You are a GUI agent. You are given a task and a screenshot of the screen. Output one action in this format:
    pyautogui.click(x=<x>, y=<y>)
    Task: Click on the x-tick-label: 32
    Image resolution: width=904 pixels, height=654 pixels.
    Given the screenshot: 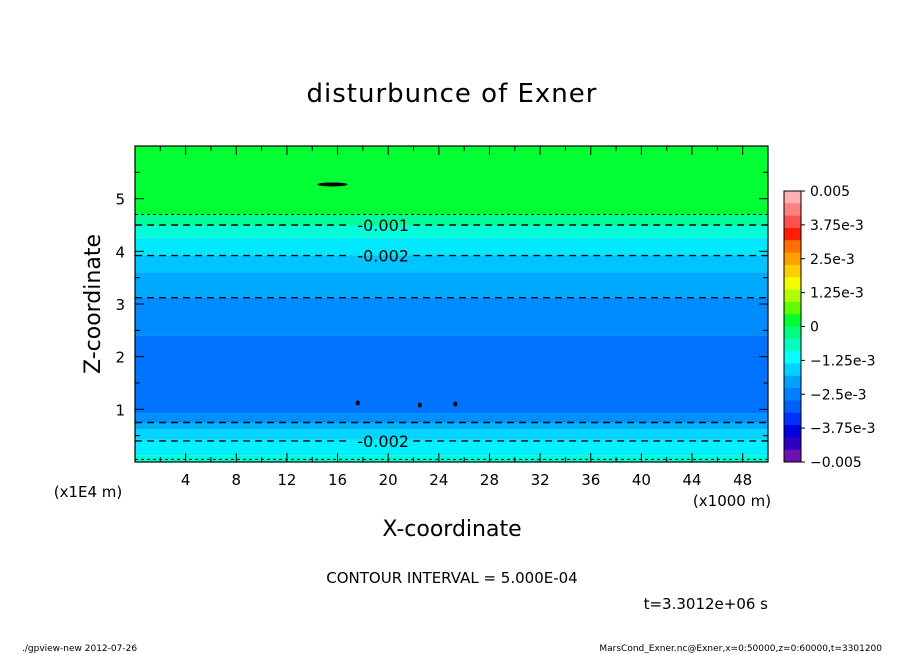 What is the action you would take?
    pyautogui.click(x=540, y=480)
    